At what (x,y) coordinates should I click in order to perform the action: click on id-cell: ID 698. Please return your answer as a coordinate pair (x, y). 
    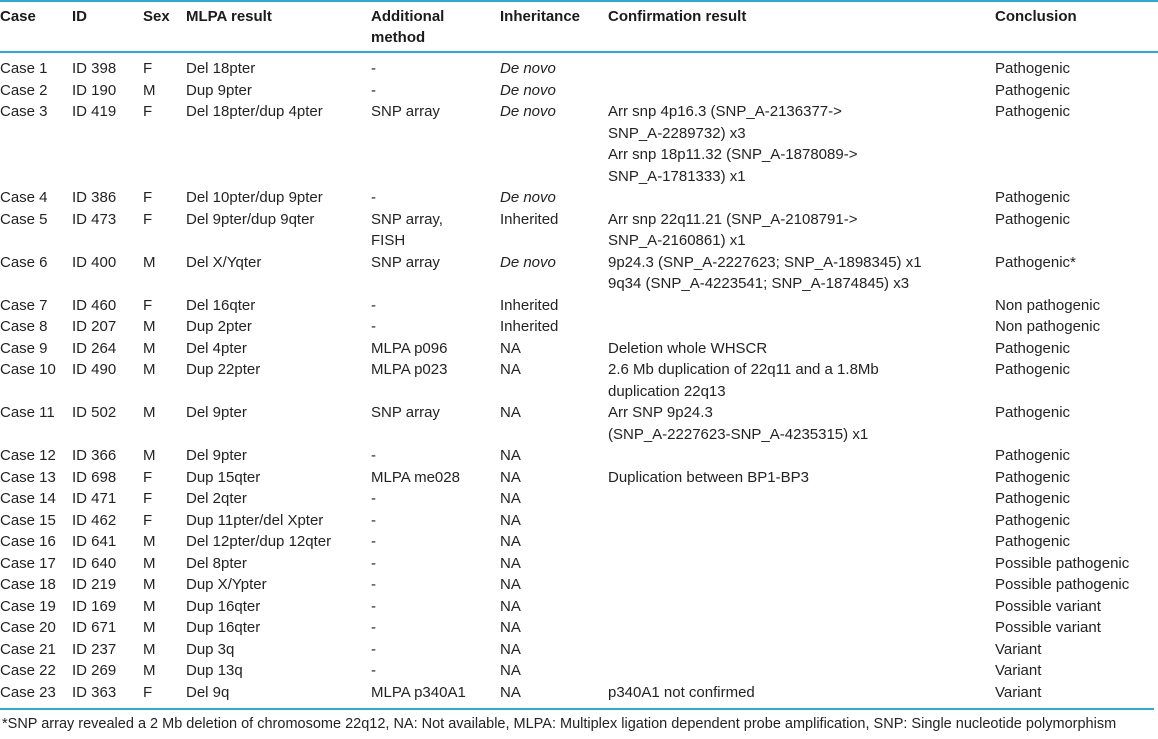
    Looking at the image, I should click on (94, 477).